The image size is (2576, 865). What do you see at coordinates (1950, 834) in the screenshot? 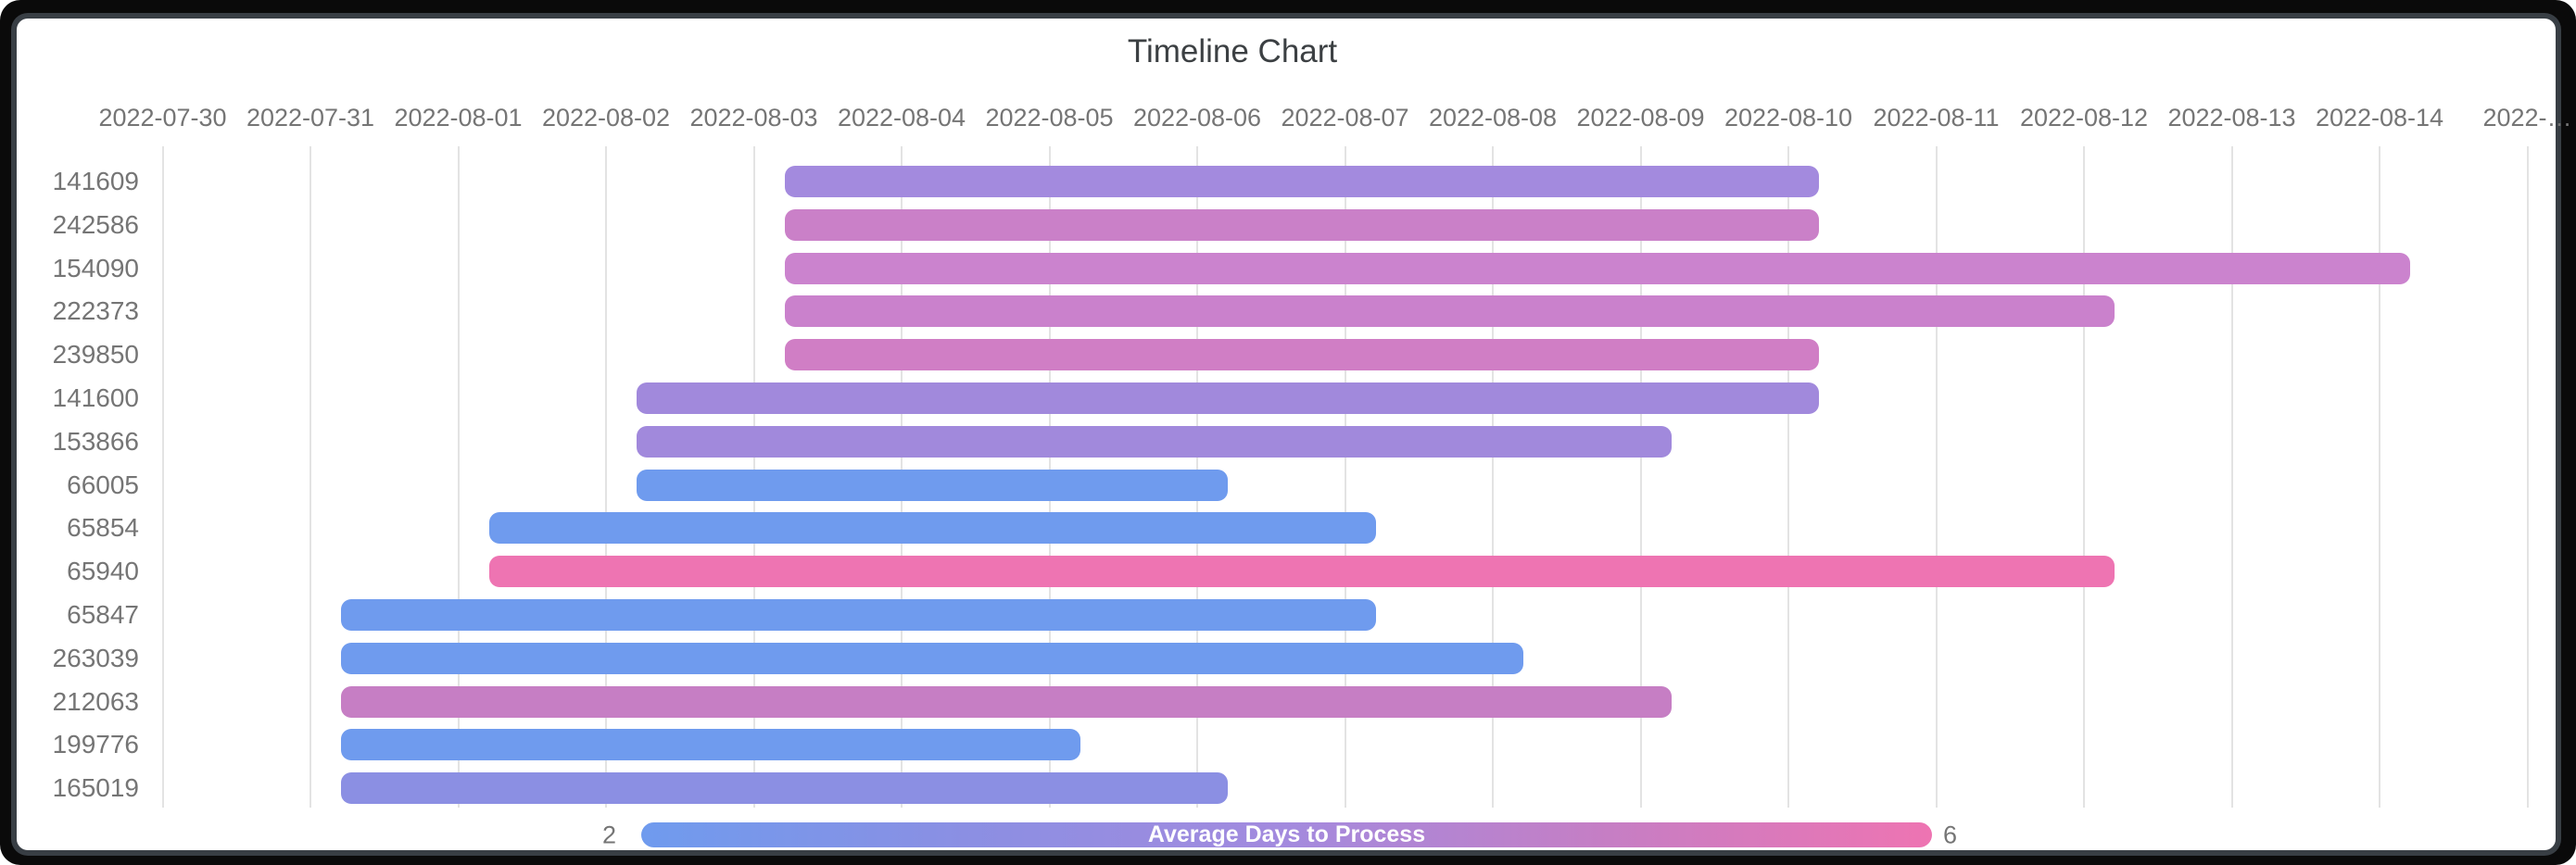
I see `legend-max-label: 6` at bounding box center [1950, 834].